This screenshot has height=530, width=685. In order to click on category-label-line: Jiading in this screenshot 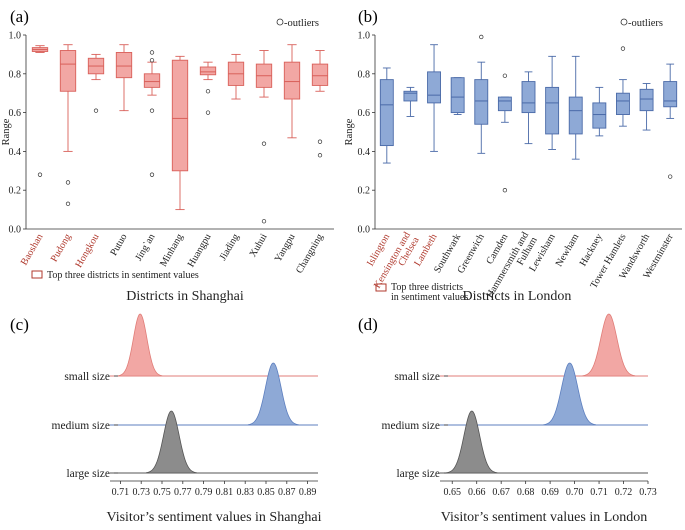, I will do `click(230, 247)`.